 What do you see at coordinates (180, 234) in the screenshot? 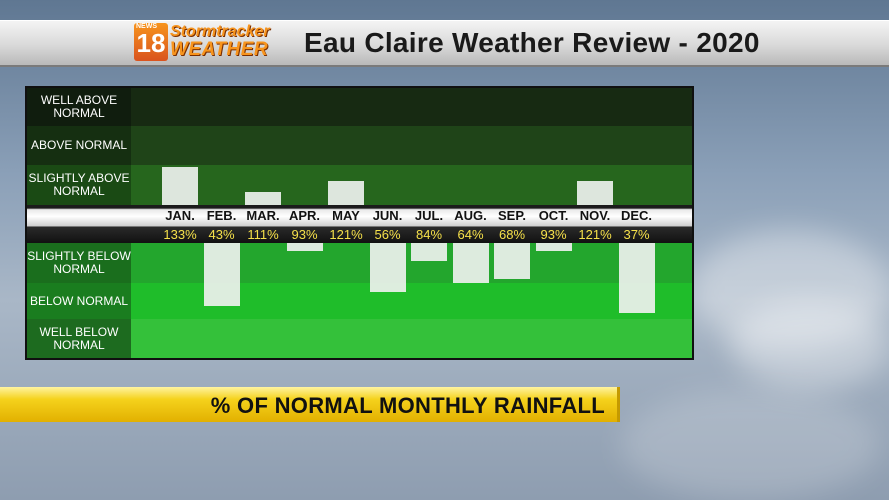
I see `percent-label: 133%` at bounding box center [180, 234].